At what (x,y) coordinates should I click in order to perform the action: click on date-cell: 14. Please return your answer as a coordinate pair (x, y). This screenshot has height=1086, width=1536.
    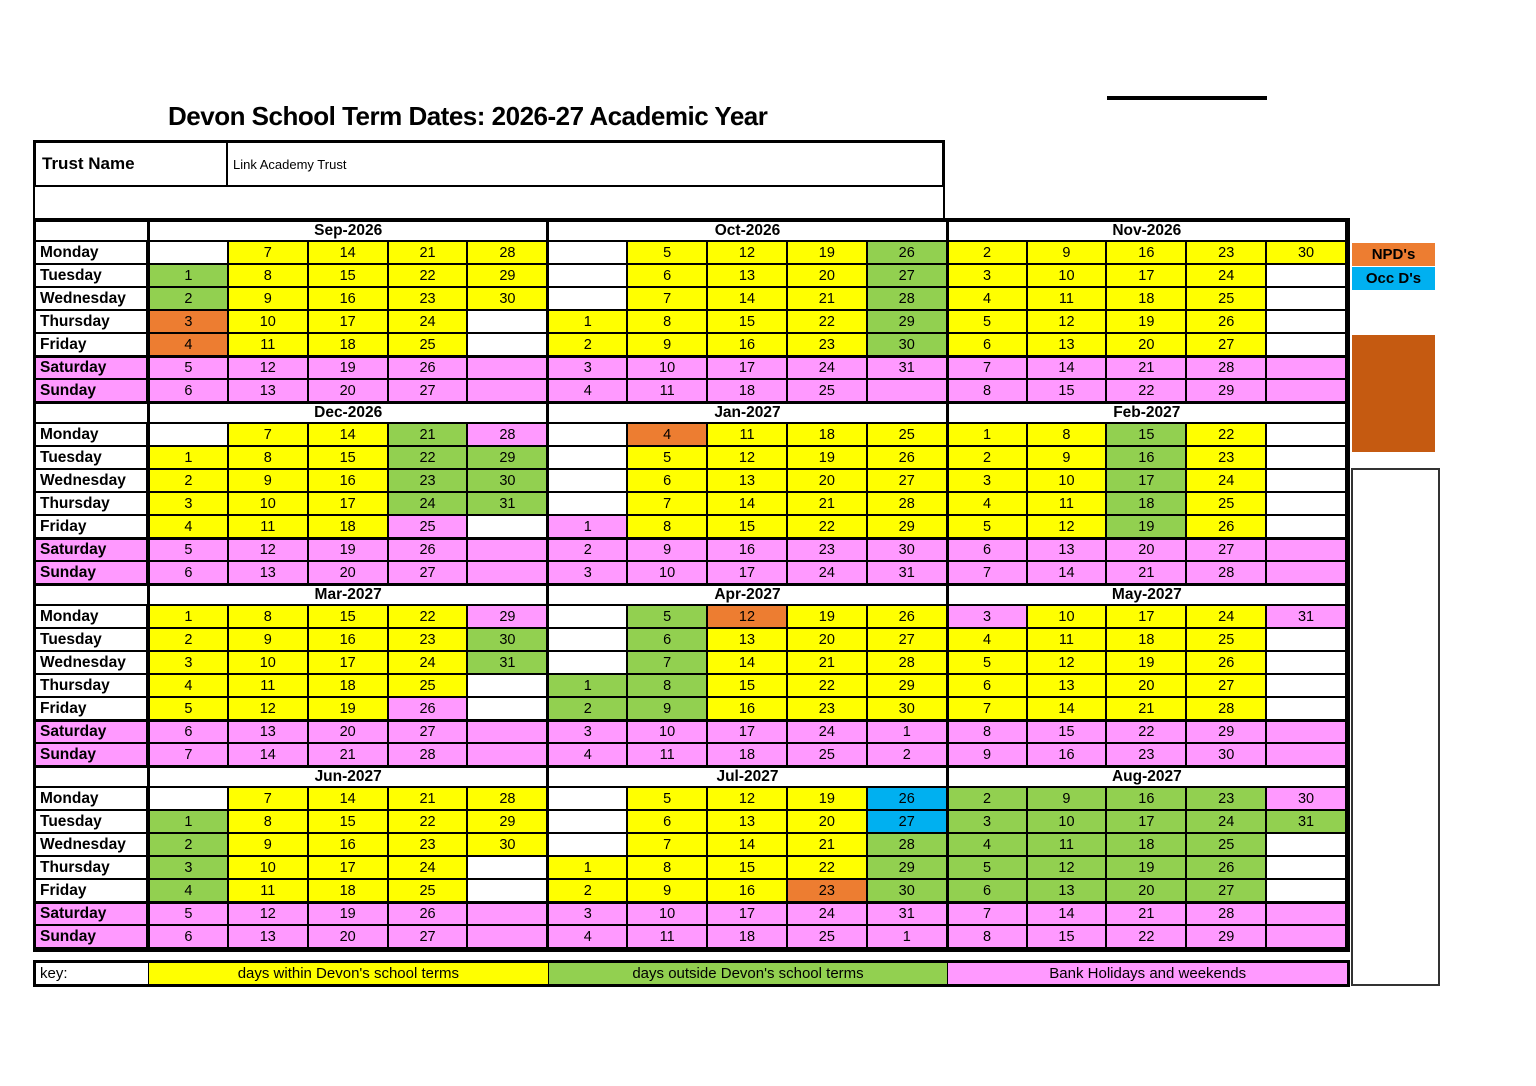
    Looking at the image, I should click on (1067, 709).